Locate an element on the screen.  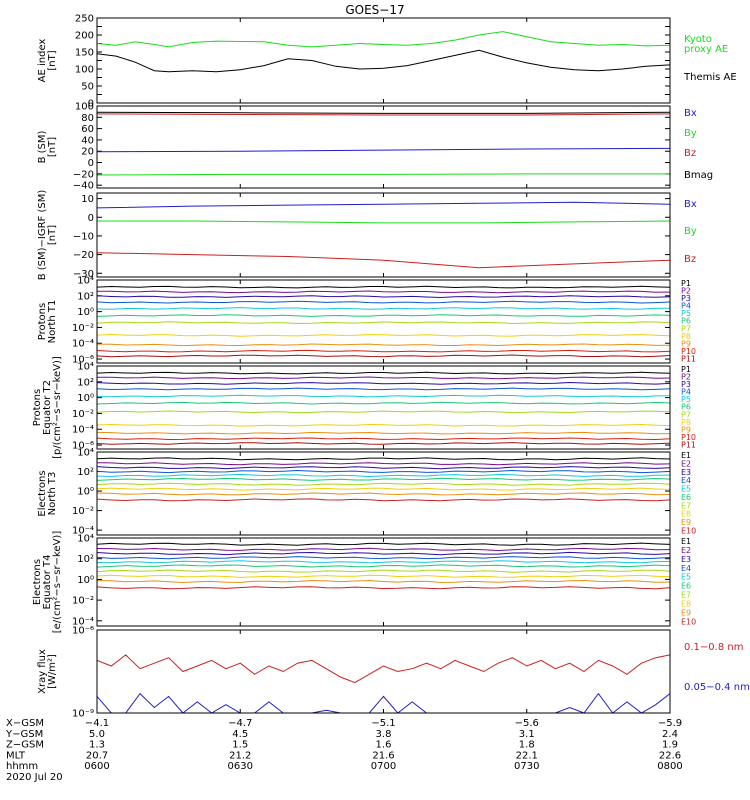
channel-label: E4 is located at coordinates (686, 480).